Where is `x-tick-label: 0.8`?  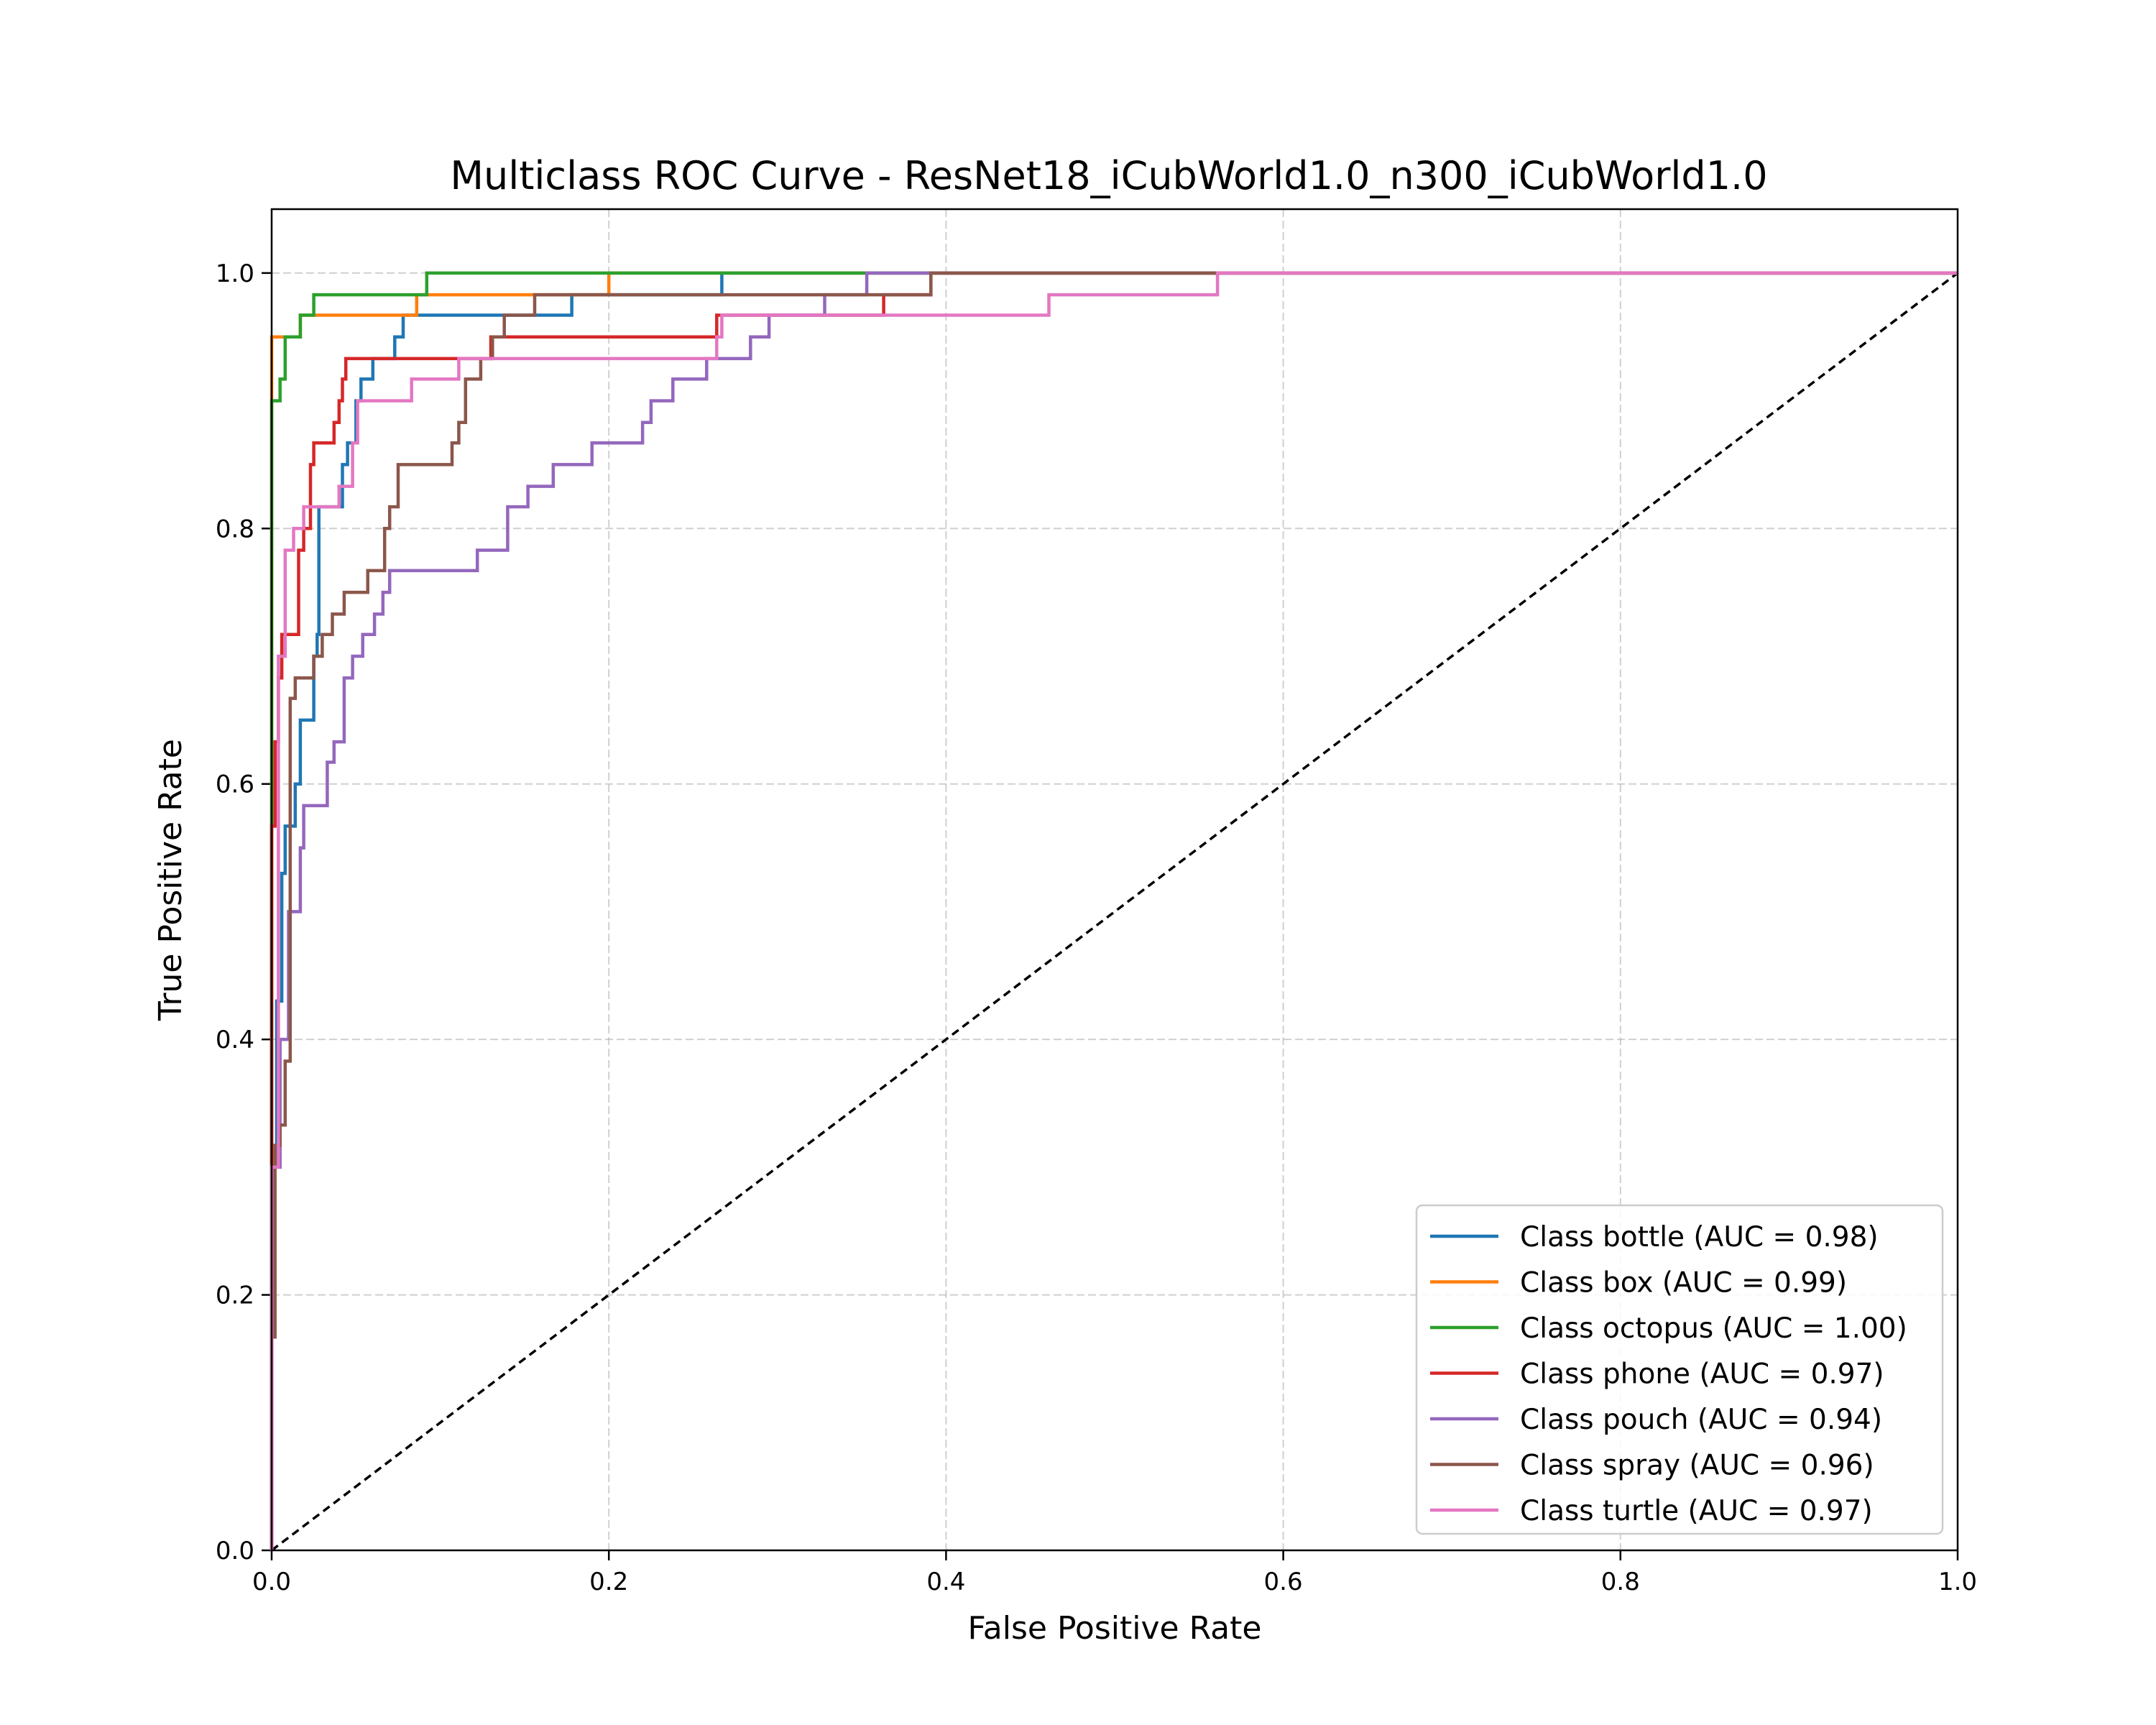 x-tick-label: 0.8 is located at coordinates (1620, 1582).